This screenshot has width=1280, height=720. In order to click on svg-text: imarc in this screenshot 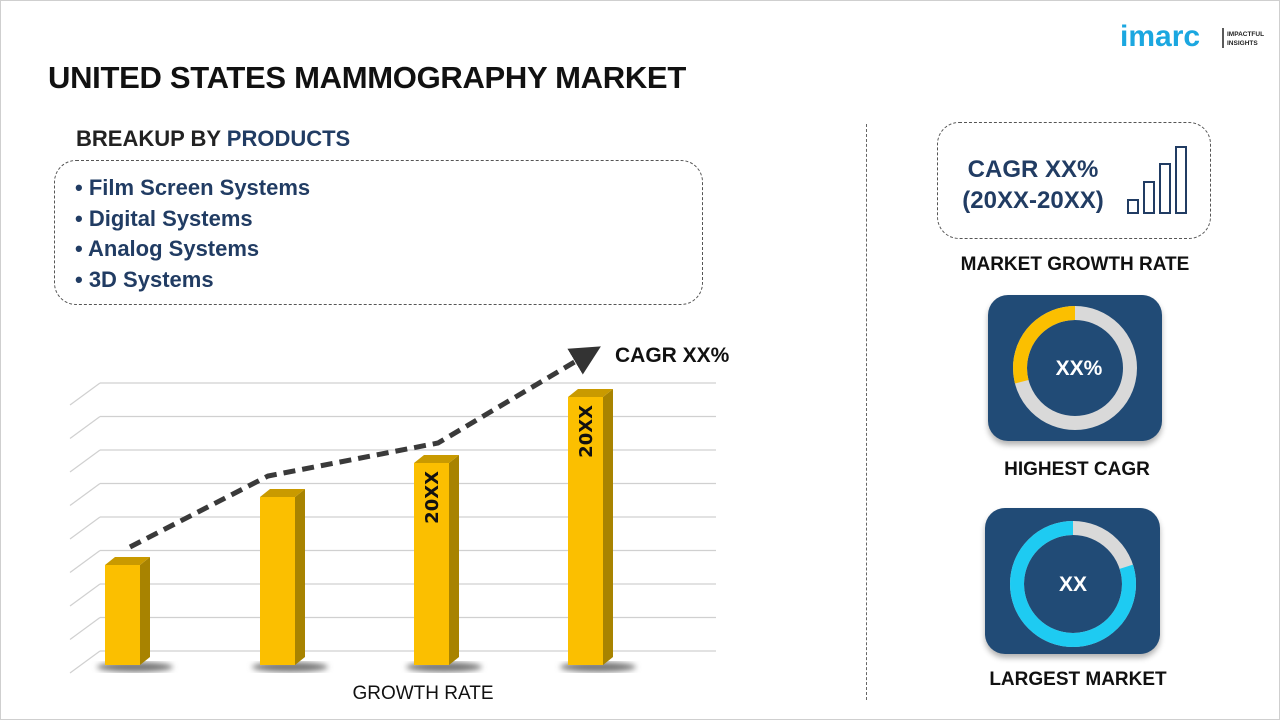, I will do `click(1160, 36)`.